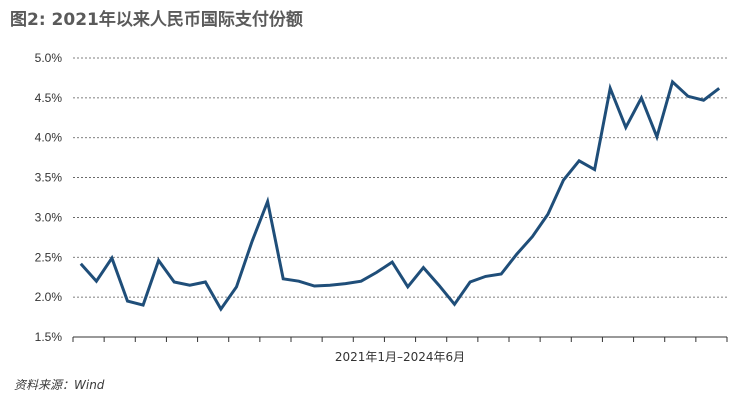 This screenshot has width=755, height=403. What do you see at coordinates (59, 385) in the screenshot?
I see `source-note: 资料来源：Wind` at bounding box center [59, 385].